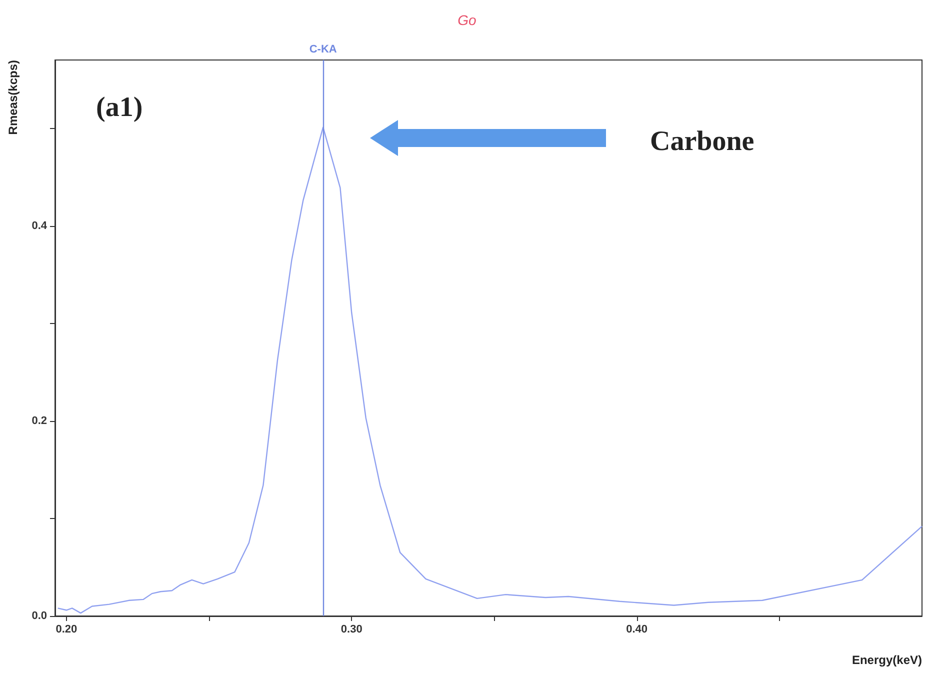 Image resolution: width=934 pixels, height=674 pixels. I want to click on chart-title: Go, so click(467, 20).